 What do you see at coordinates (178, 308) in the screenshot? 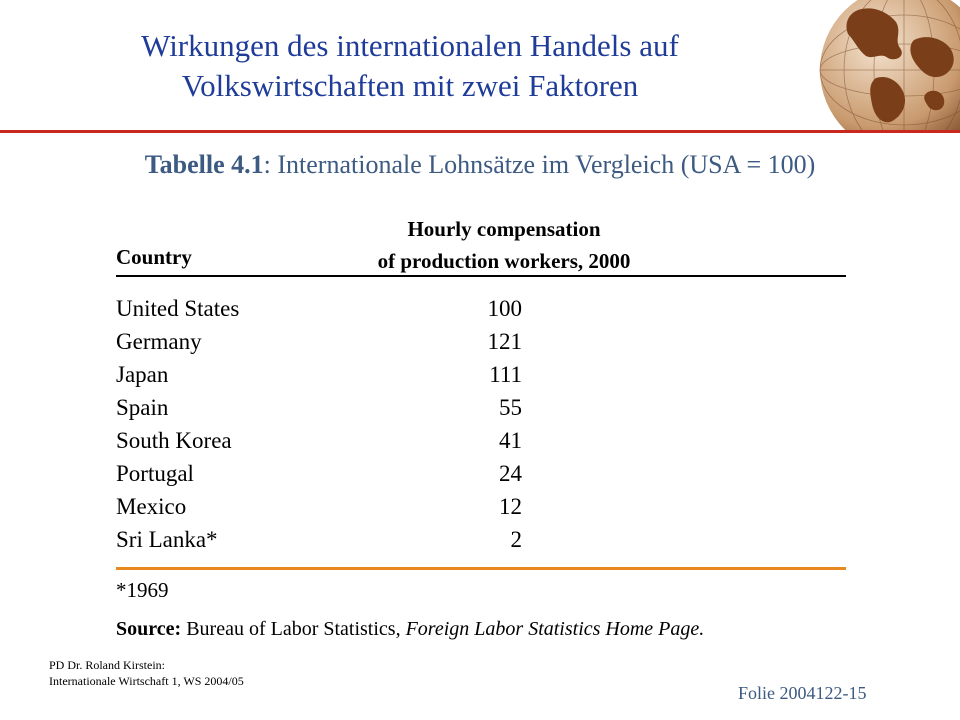
I see `country-cell: United States` at bounding box center [178, 308].